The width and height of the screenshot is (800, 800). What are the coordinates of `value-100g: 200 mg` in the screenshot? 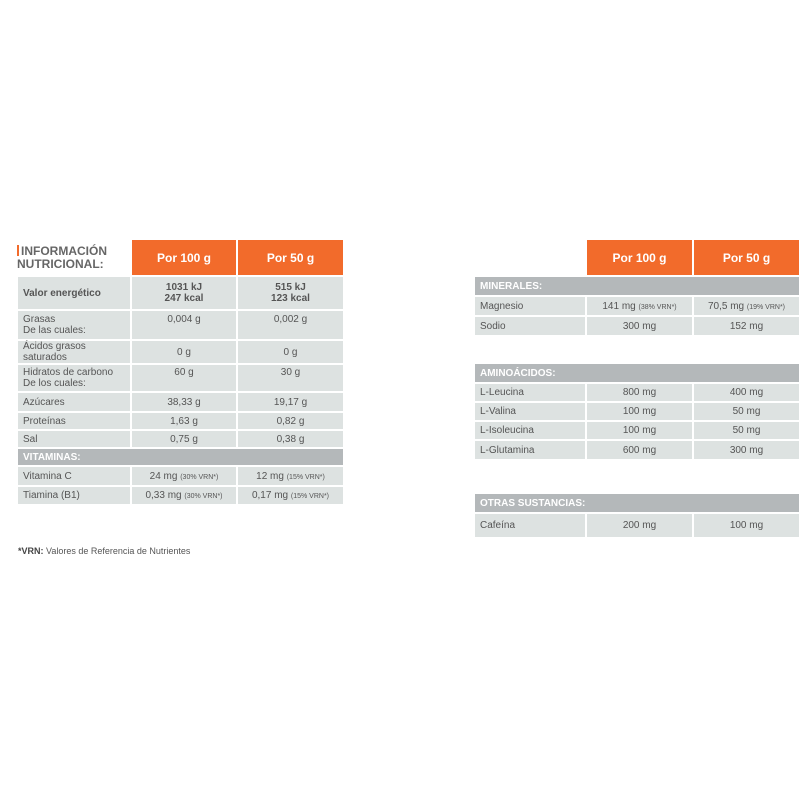 It's located at (639, 525).